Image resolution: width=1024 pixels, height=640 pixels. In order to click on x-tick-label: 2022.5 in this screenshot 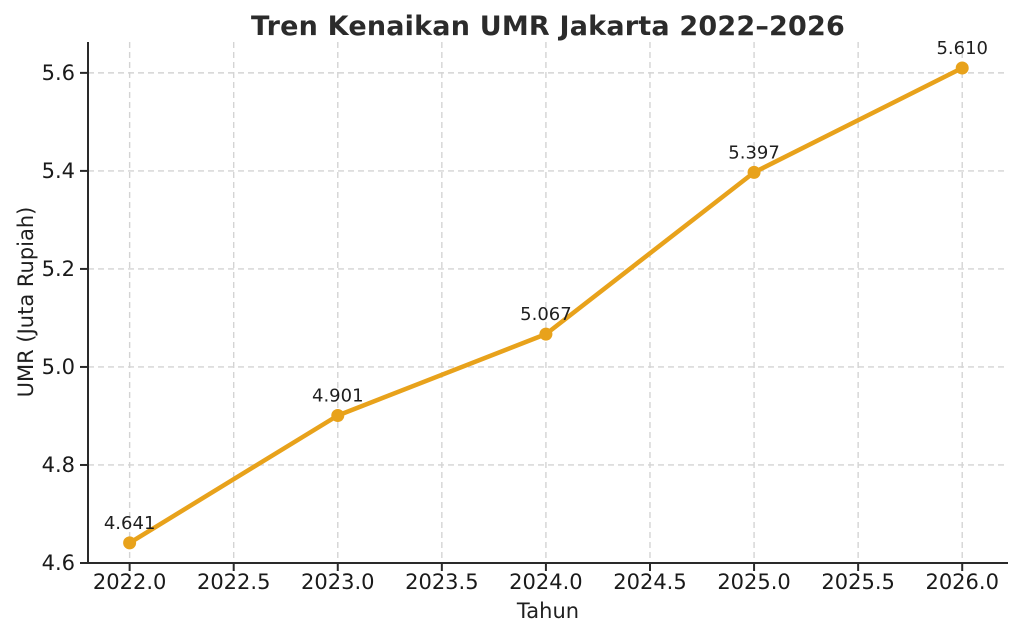, I will do `click(233, 582)`.